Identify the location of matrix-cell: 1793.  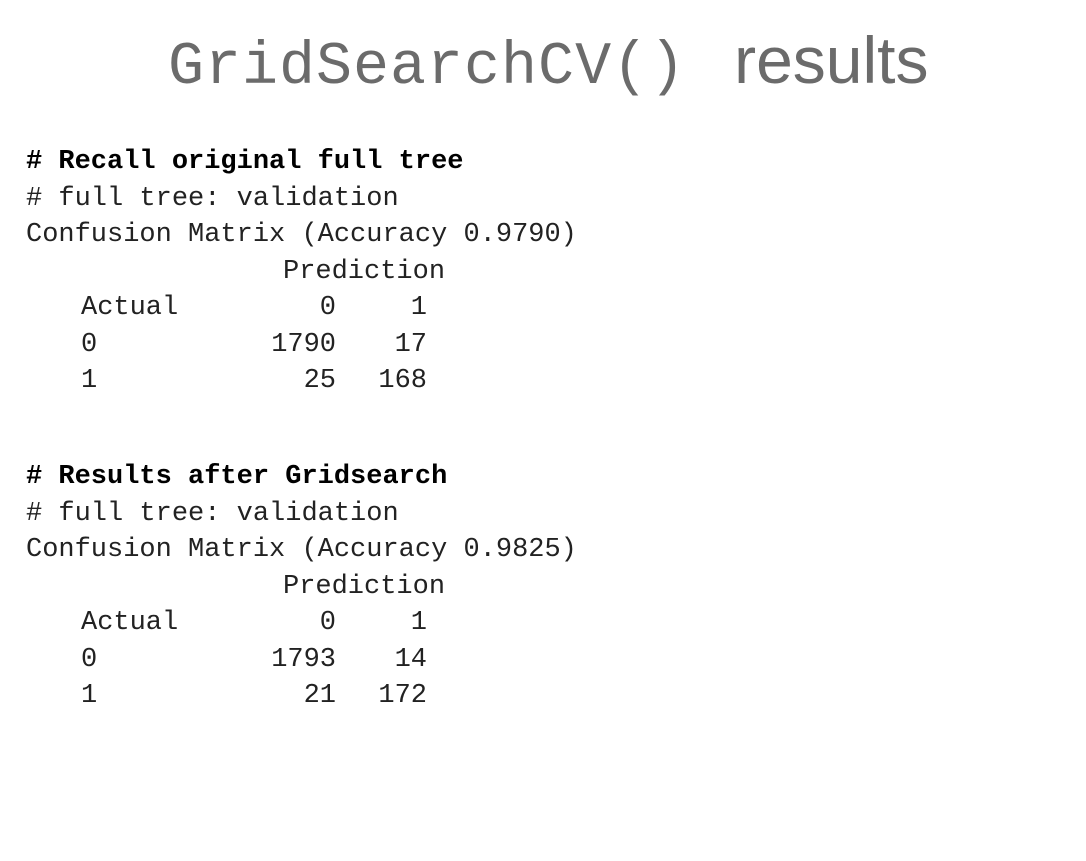
(303, 659).